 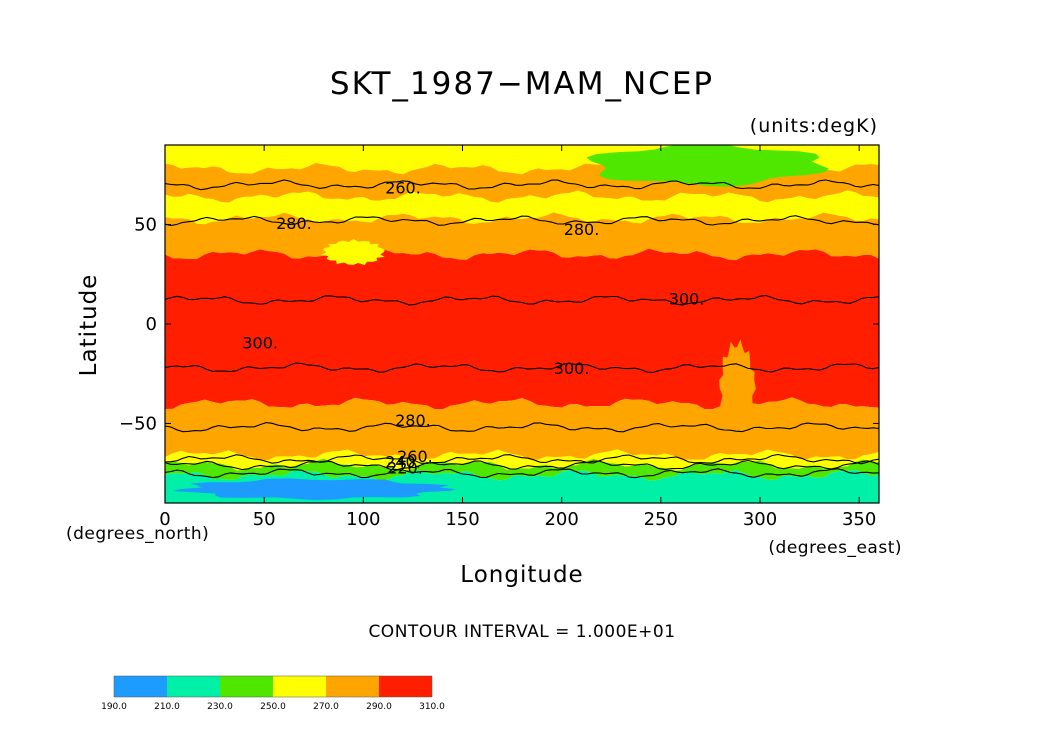 What do you see at coordinates (835, 548) in the screenshot?
I see `x-units-label: (degrees_east)` at bounding box center [835, 548].